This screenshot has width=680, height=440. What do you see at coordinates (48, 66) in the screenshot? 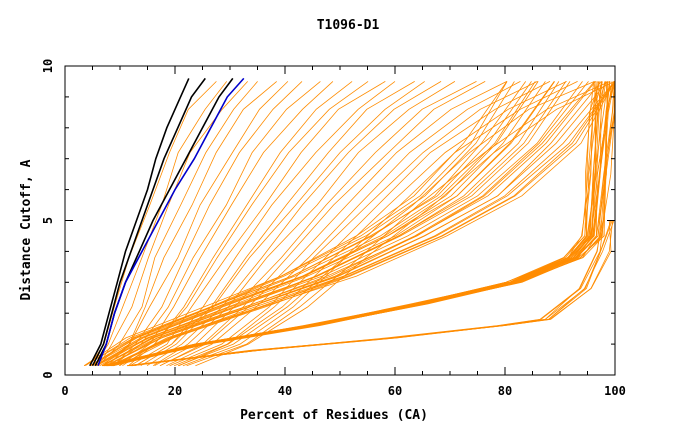
I see `y-tick-label: 10` at bounding box center [48, 66].